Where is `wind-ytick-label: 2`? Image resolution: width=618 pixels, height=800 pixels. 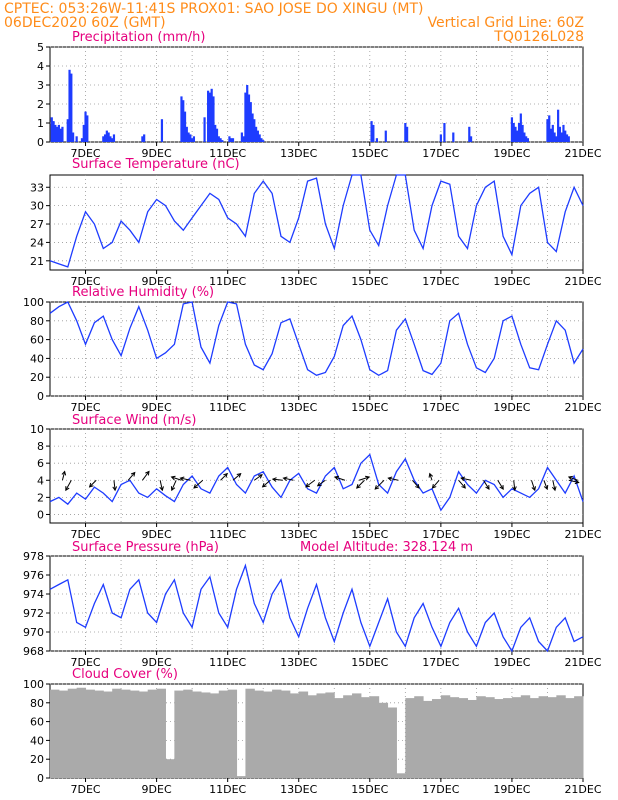
wind-ytick-label: 2 is located at coordinates (40, 497).